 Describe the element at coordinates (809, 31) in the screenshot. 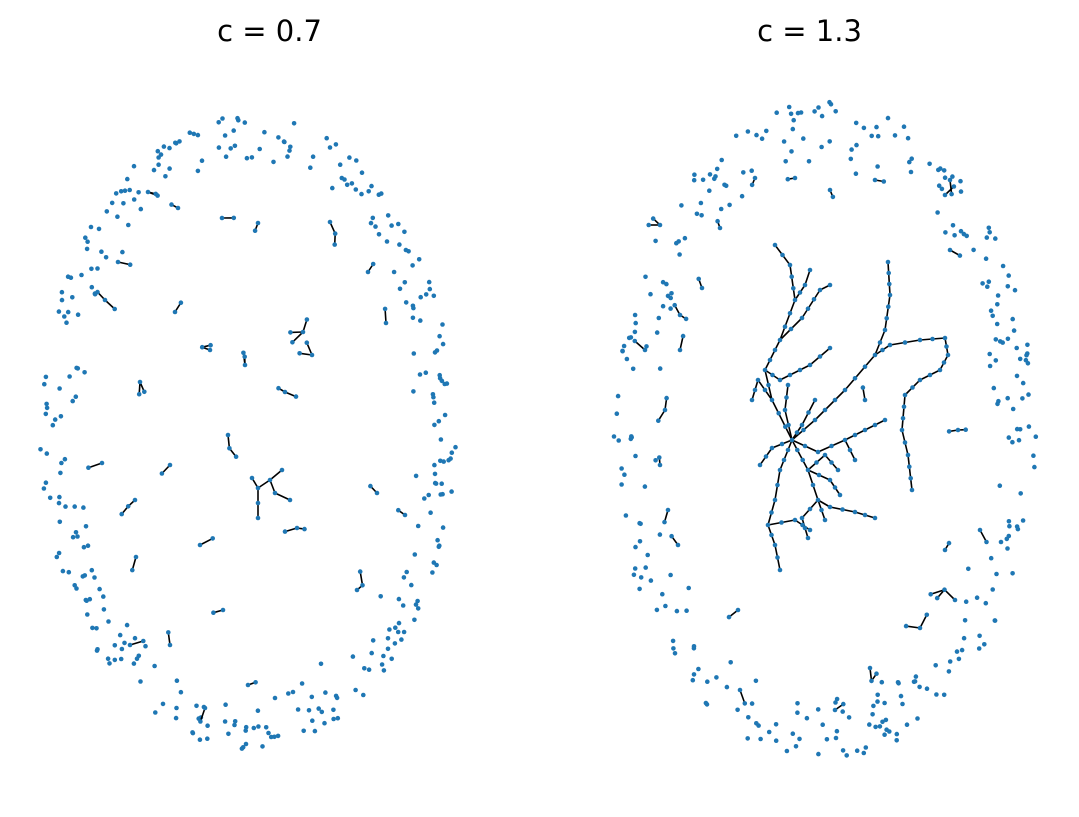

I see `panel-title-right: c = 1.3` at that location.